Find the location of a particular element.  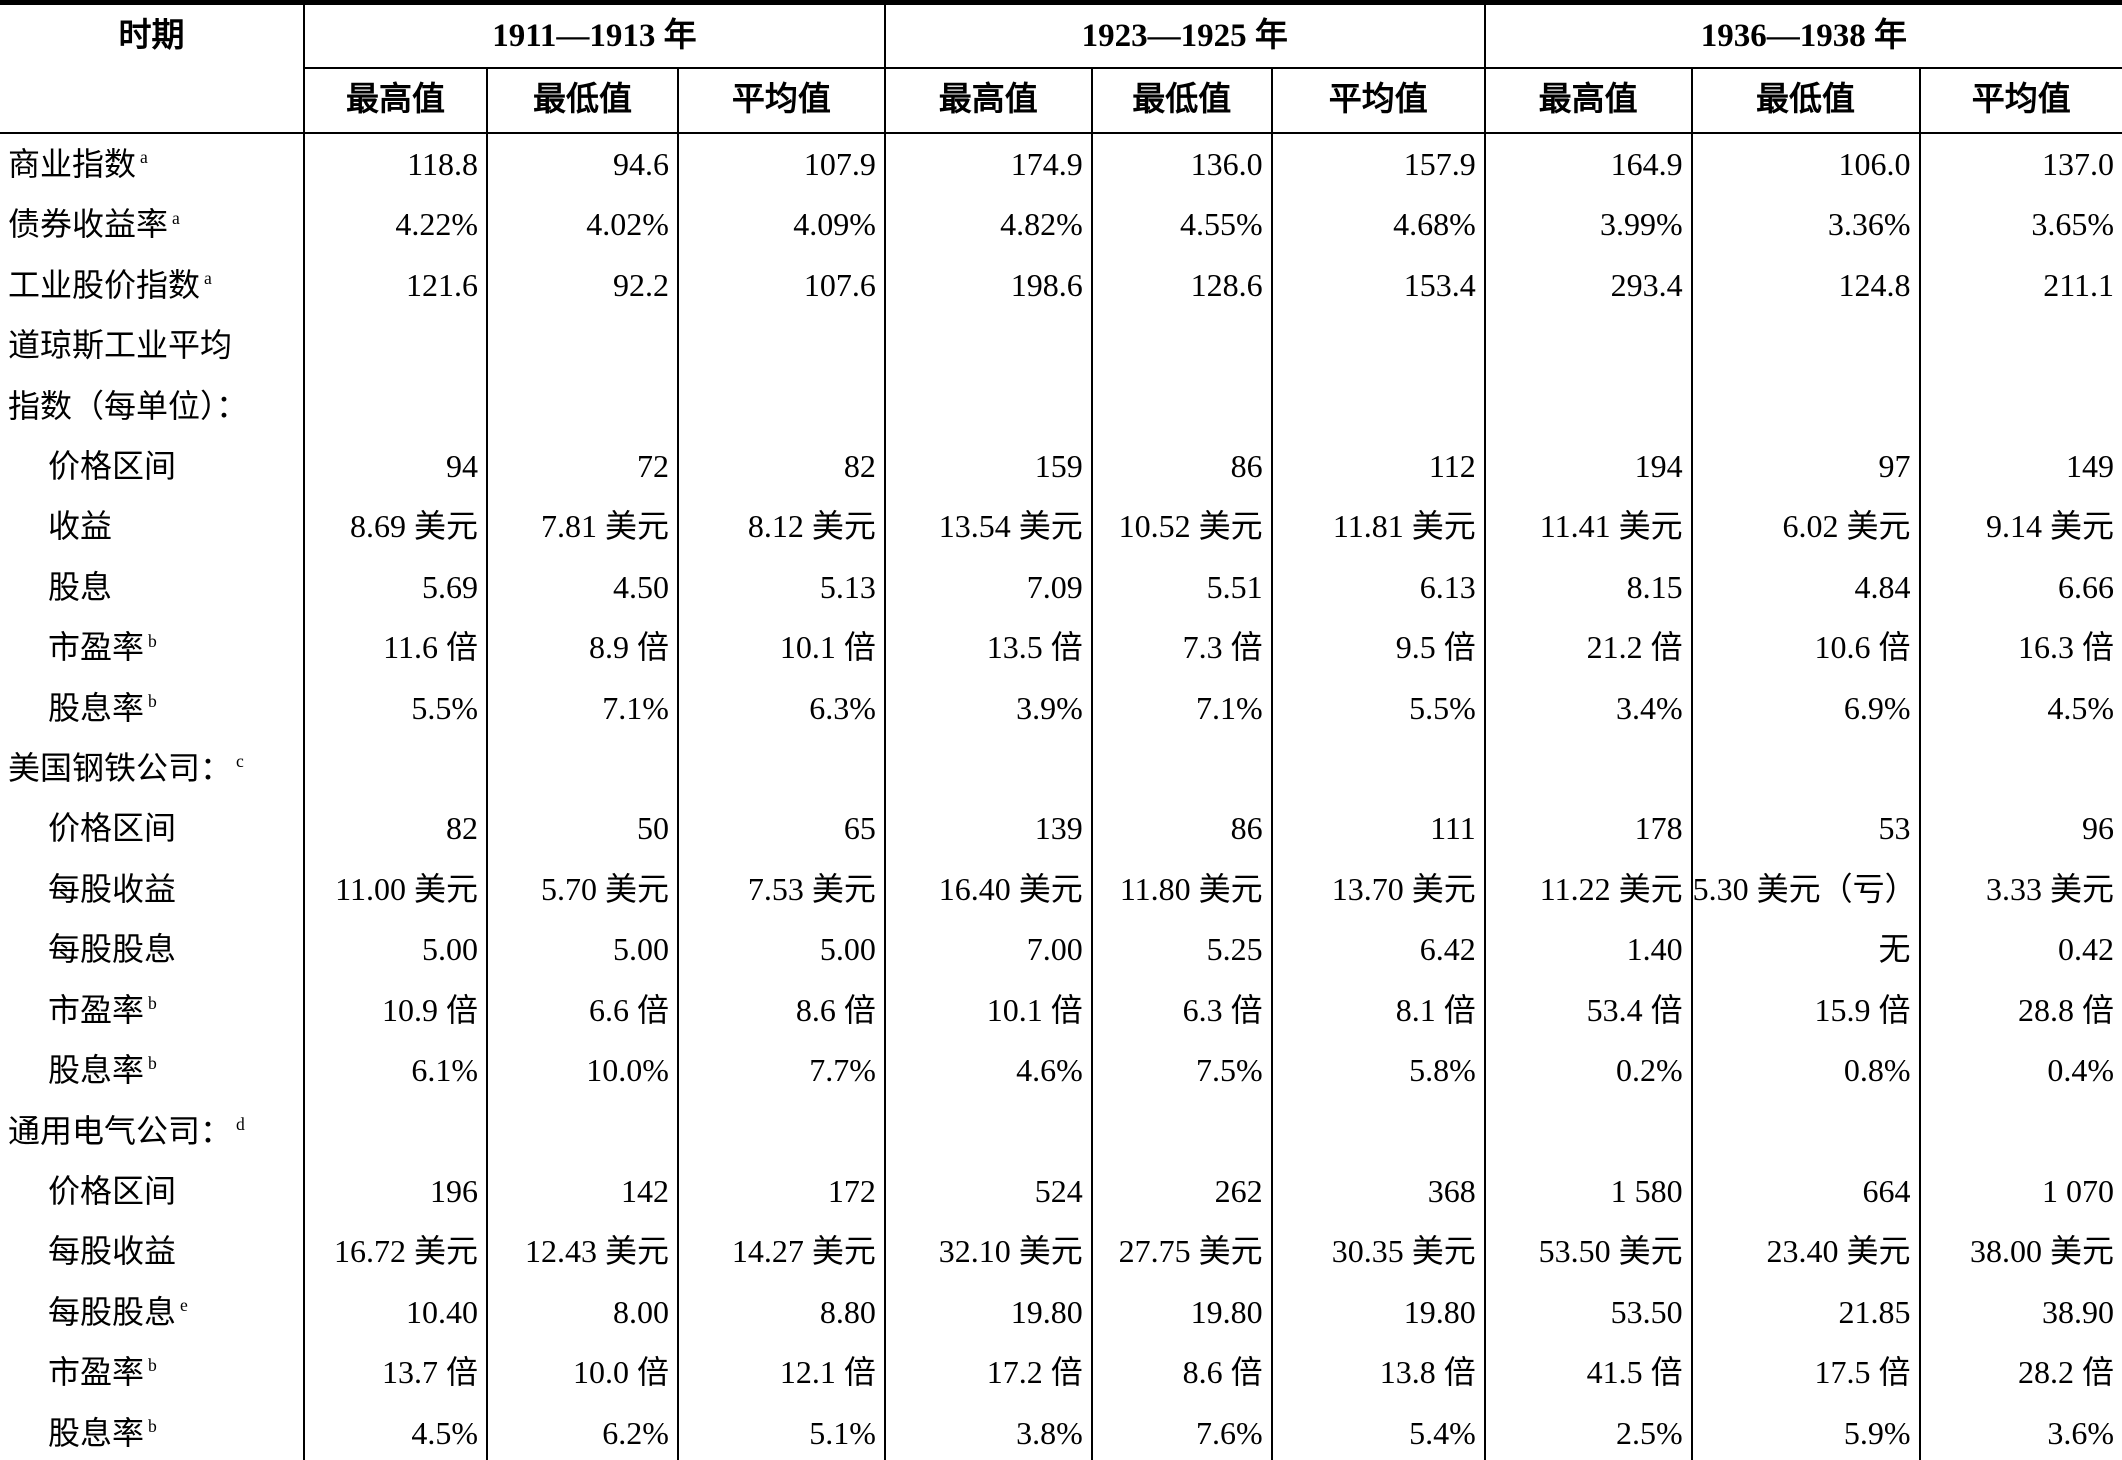

value-cell: 3.65% is located at coordinates (2020, 224).